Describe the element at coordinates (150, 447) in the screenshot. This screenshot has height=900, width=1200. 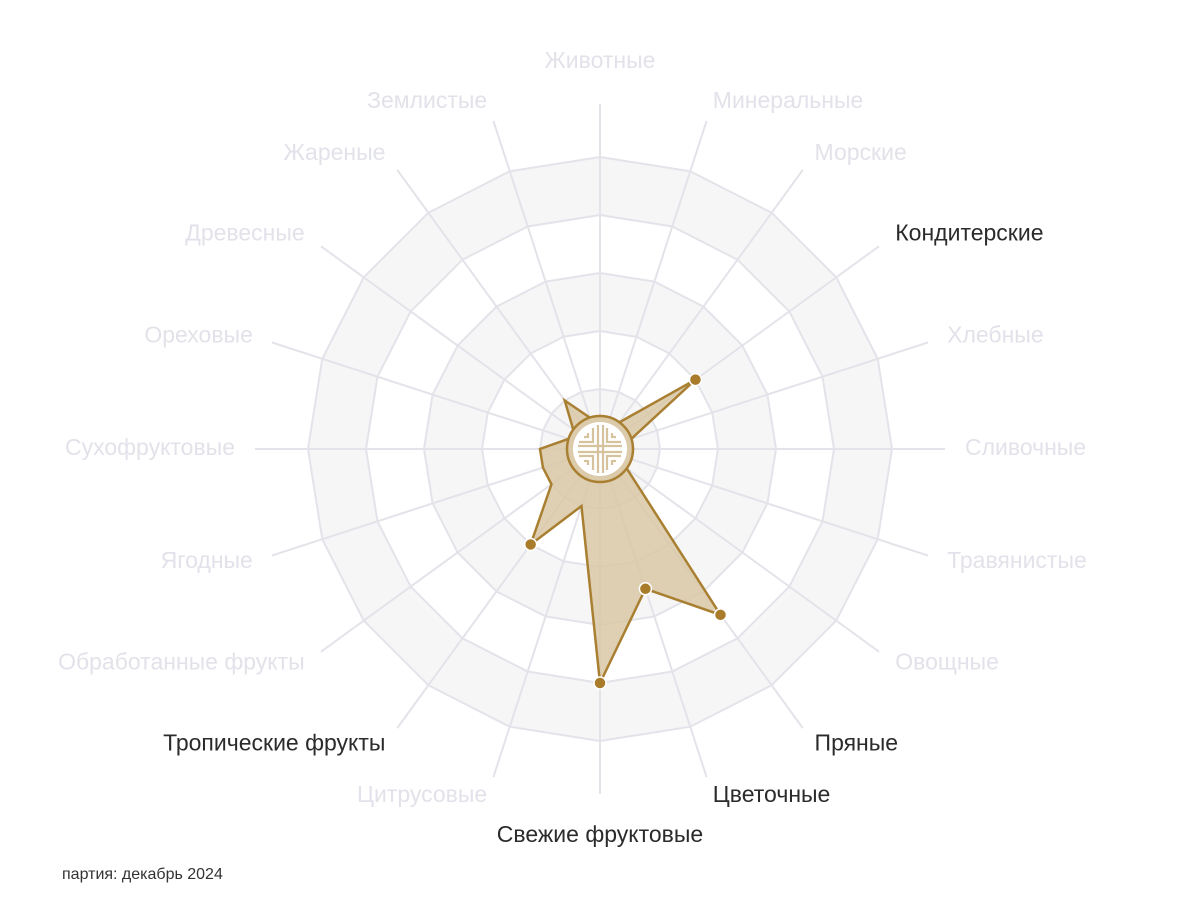
I see `axis-label: Сухофруктовые` at that location.